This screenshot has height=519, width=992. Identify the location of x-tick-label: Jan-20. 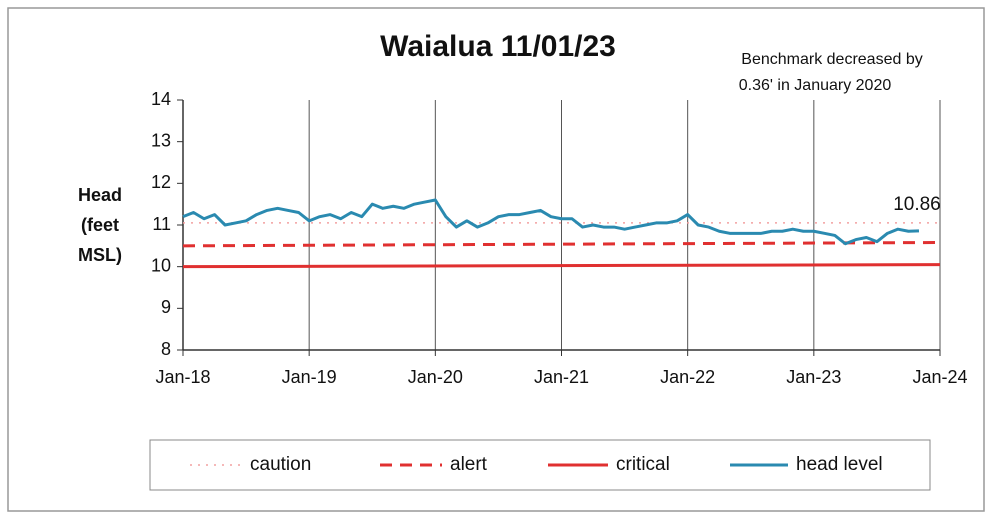
(435, 377).